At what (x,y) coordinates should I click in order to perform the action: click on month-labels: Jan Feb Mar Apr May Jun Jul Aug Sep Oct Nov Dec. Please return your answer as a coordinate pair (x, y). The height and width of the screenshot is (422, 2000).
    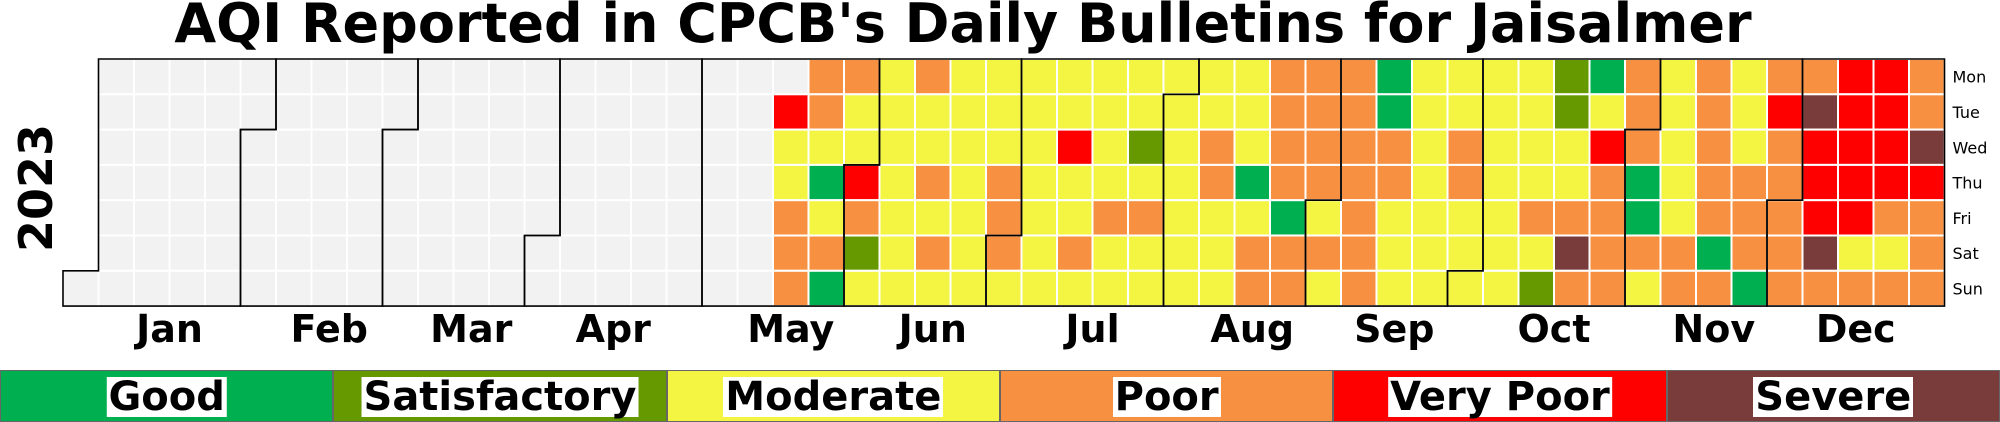
    Looking at the image, I should click on (1014, 329).